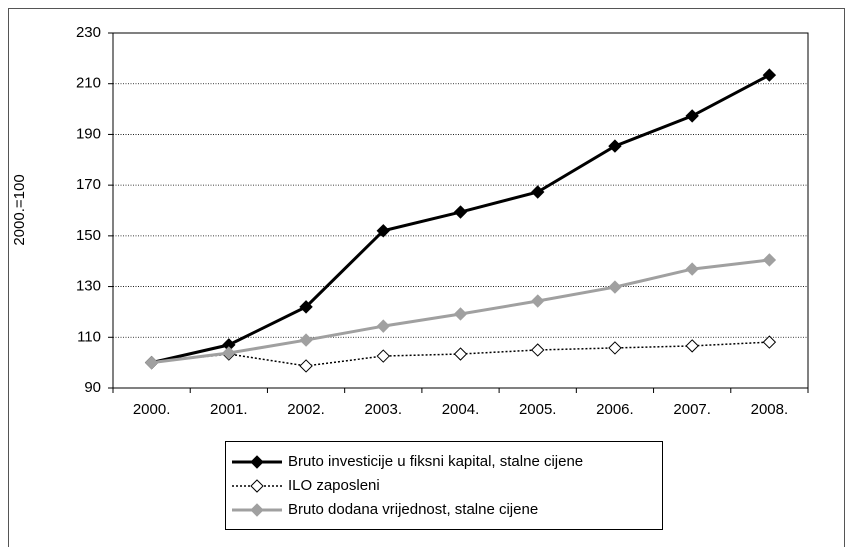 The image size is (853, 547). What do you see at coordinates (88, 83) in the screenshot?
I see `y-tick-label: 210` at bounding box center [88, 83].